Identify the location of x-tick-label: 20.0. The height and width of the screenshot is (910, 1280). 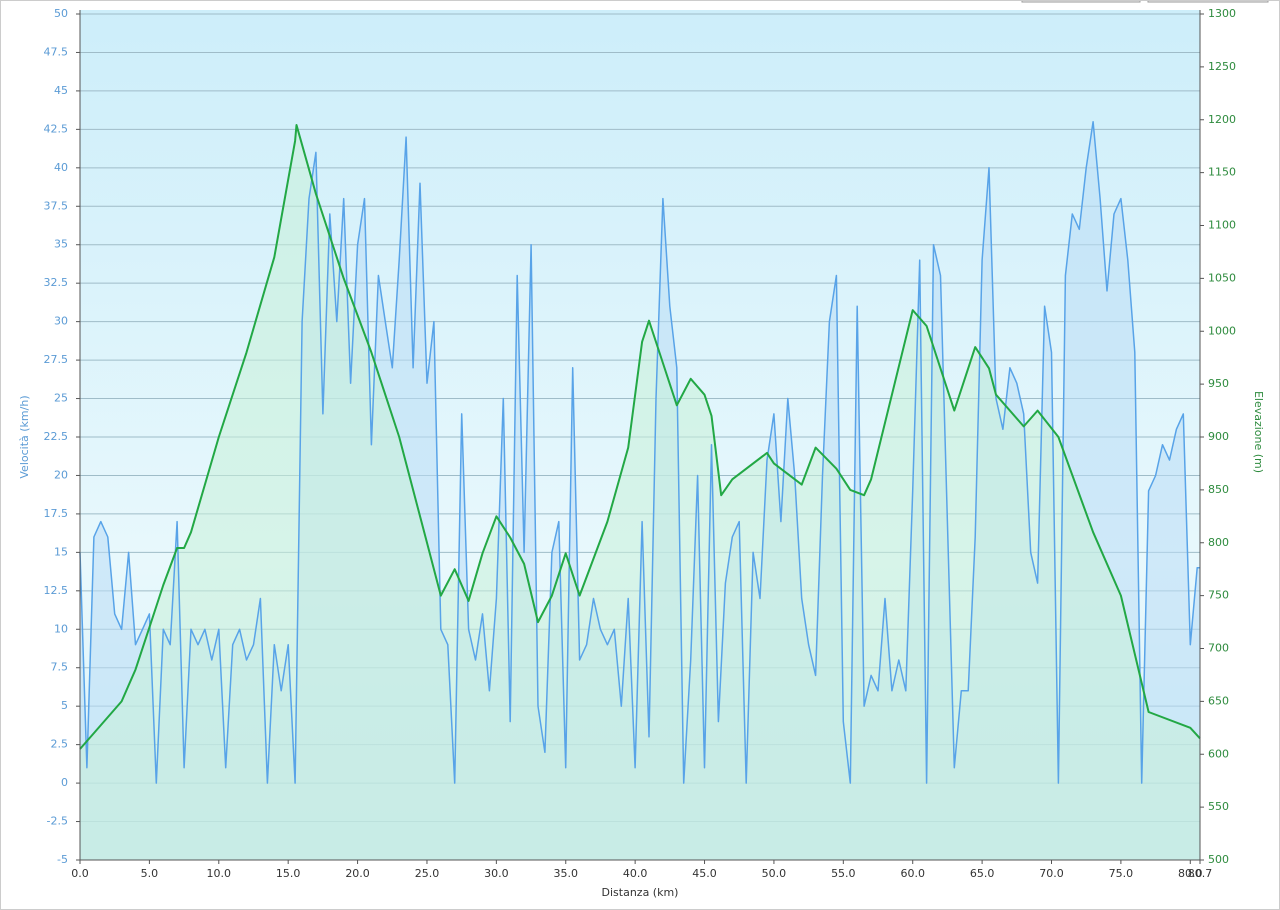
(357, 873).